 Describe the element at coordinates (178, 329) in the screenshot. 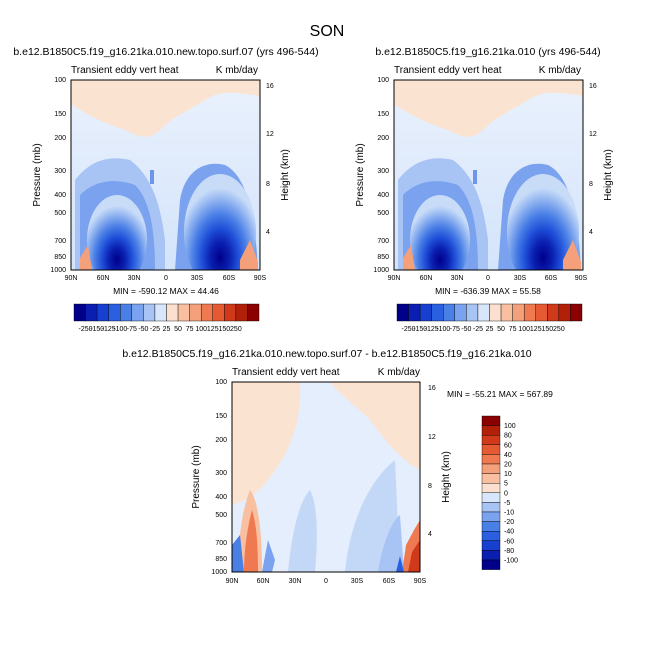

I see `colorbar-label: 50` at that location.